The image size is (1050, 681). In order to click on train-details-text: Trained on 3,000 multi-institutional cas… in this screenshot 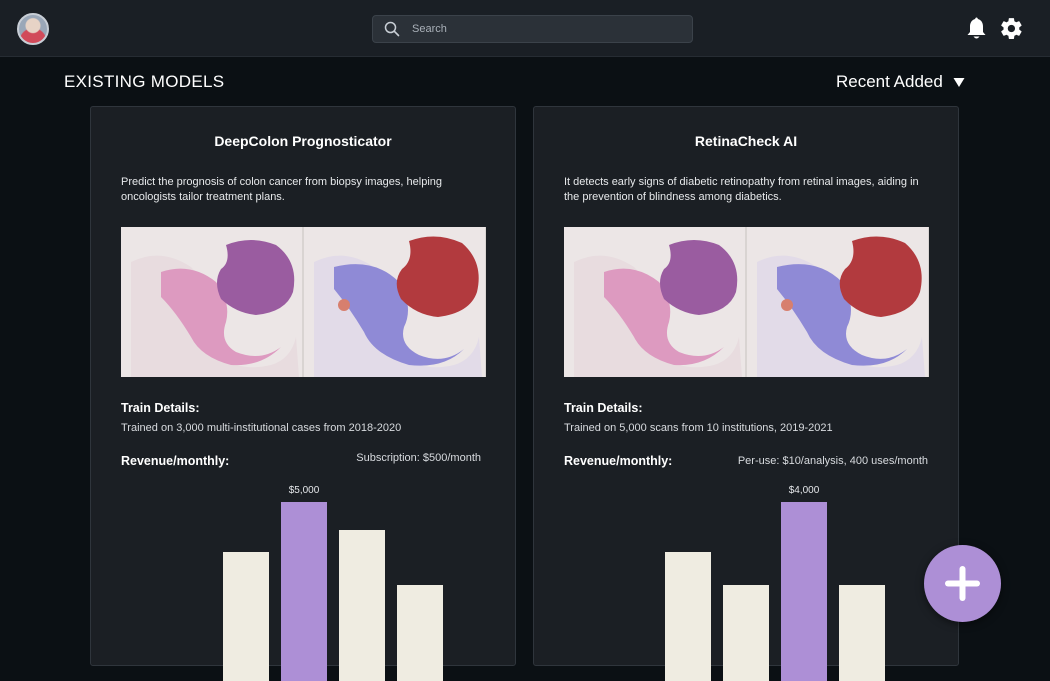, I will do `click(261, 428)`.